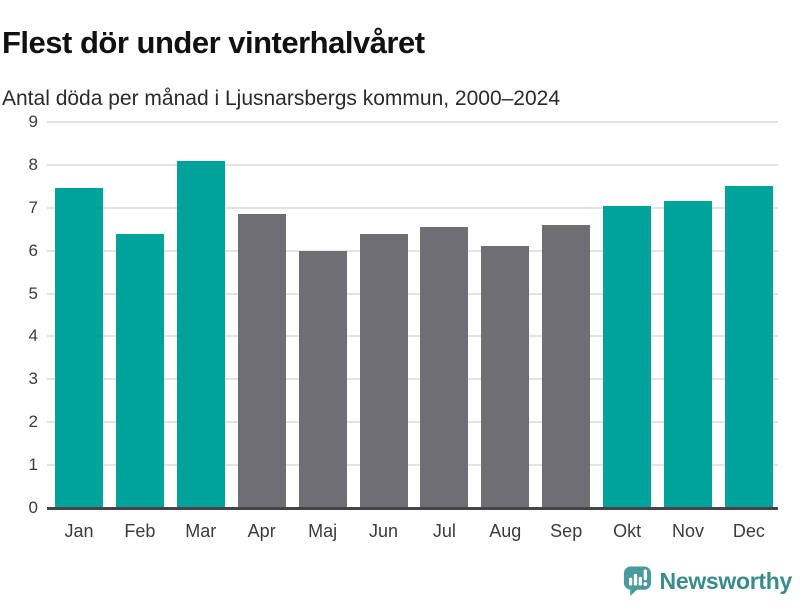  What do you see at coordinates (33, 507) in the screenshot?
I see `y-tick-label-0: 0` at bounding box center [33, 507].